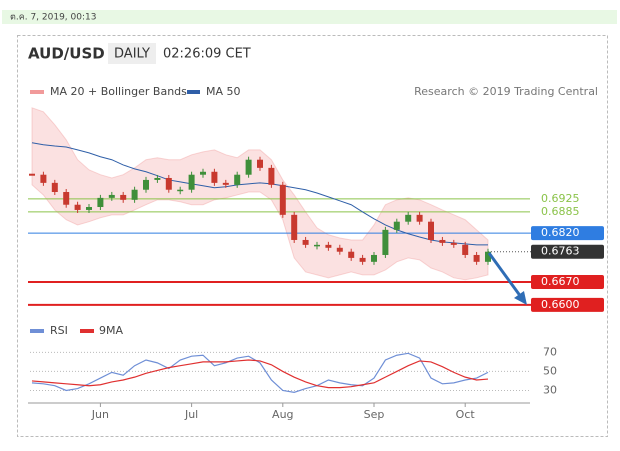 The image size is (620, 451). I want to click on y-tick-label: 30, so click(550, 389).